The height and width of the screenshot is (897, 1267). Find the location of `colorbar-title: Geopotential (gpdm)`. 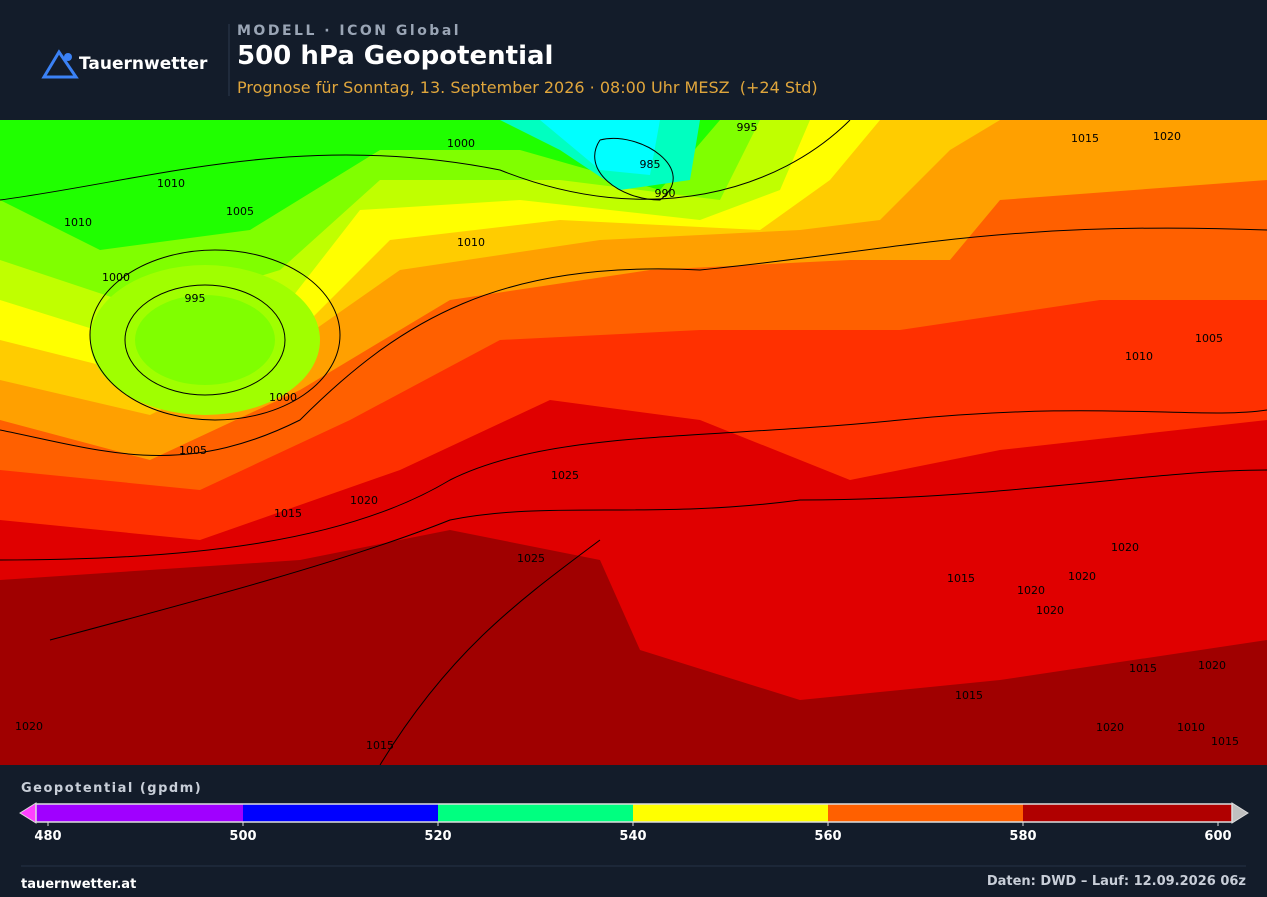

colorbar-title: Geopotential (gpdm) is located at coordinates (111, 788).